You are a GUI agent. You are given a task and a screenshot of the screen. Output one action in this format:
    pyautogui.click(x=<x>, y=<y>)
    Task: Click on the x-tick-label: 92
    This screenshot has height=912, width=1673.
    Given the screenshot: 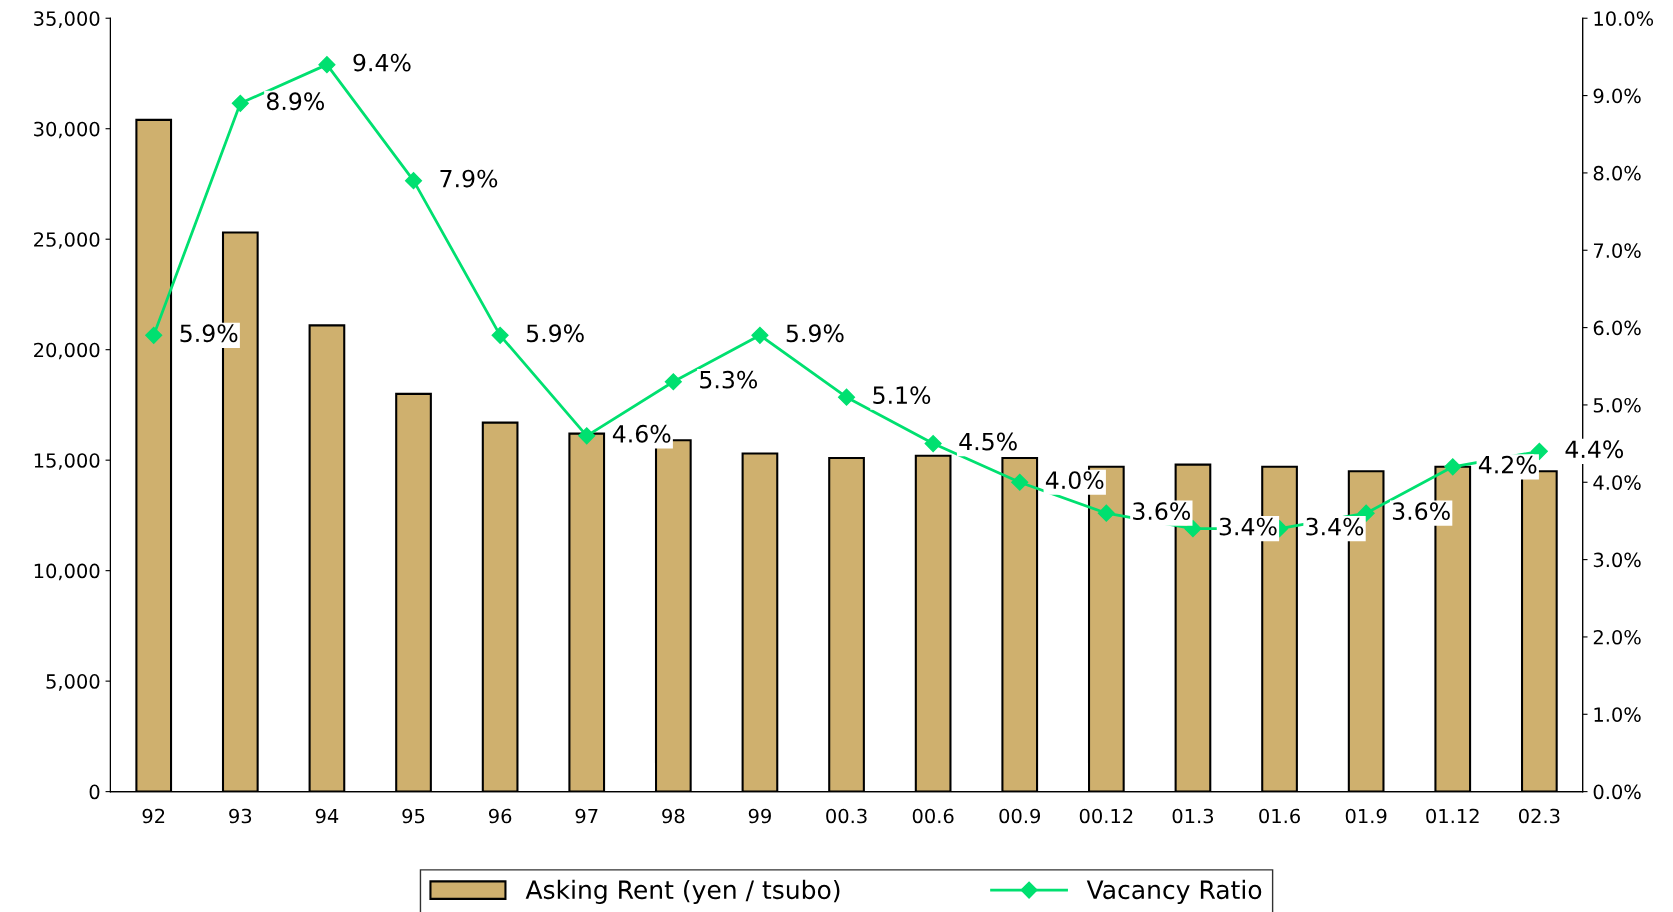 What is the action you would take?
    pyautogui.click(x=153, y=816)
    